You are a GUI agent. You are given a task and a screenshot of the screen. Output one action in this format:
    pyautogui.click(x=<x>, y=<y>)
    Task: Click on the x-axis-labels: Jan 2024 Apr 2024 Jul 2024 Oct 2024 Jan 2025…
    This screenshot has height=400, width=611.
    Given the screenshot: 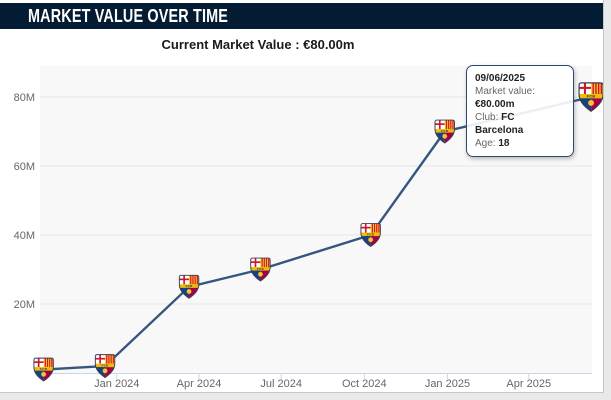 What is the action you would take?
    pyautogui.click(x=322, y=384)
    